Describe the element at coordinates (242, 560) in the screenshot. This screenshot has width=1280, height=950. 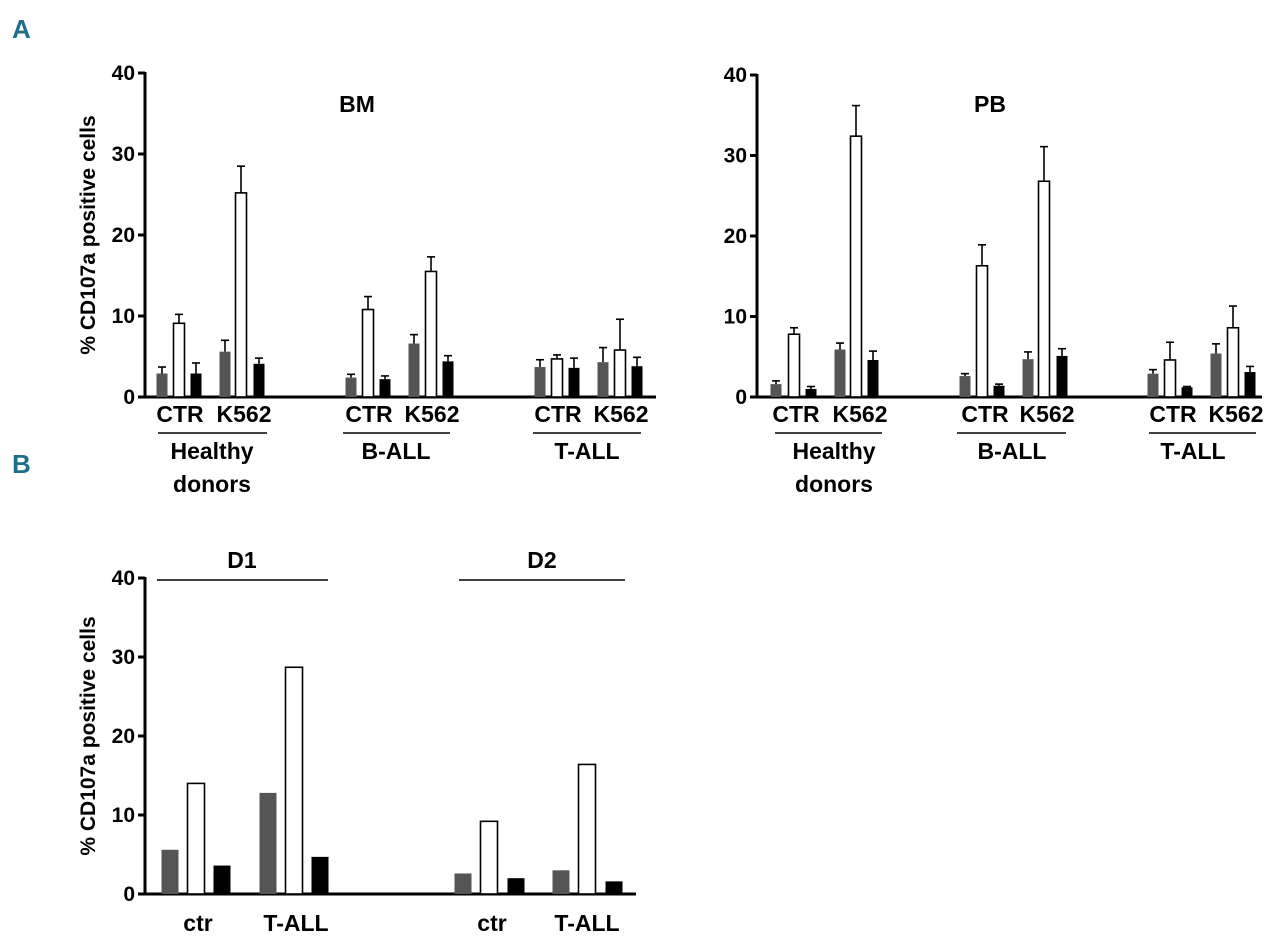
I see `group-label: D1` at that location.